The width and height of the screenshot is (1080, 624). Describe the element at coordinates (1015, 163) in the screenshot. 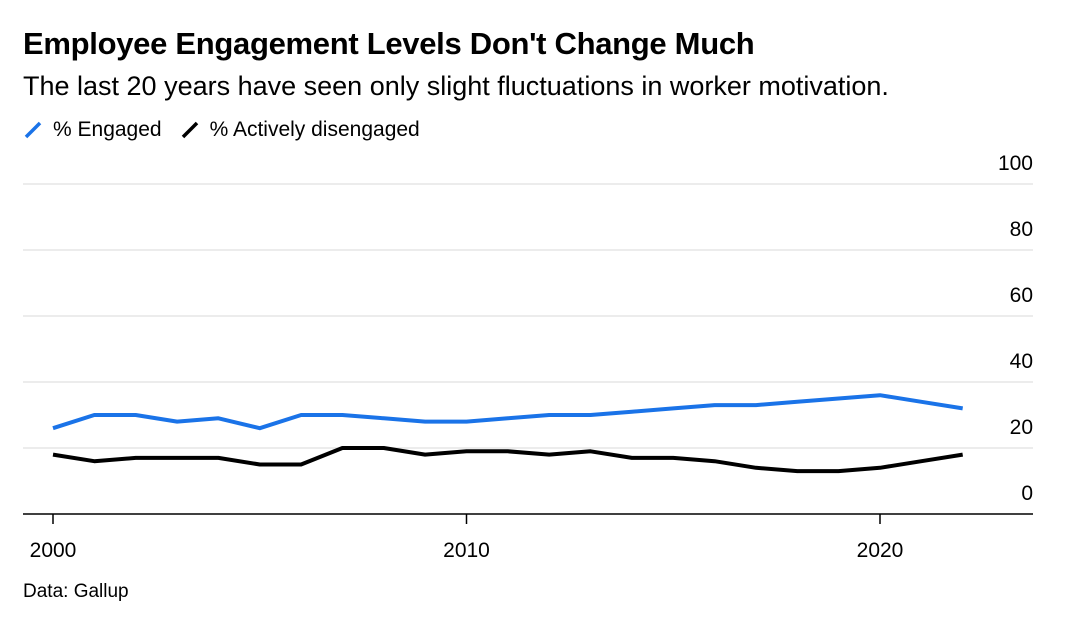

I see `y-tick-label-100: 100` at that location.